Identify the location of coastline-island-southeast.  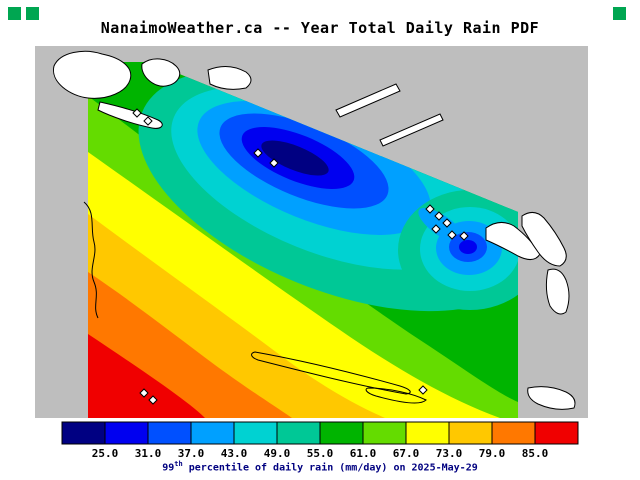
(557, 291).